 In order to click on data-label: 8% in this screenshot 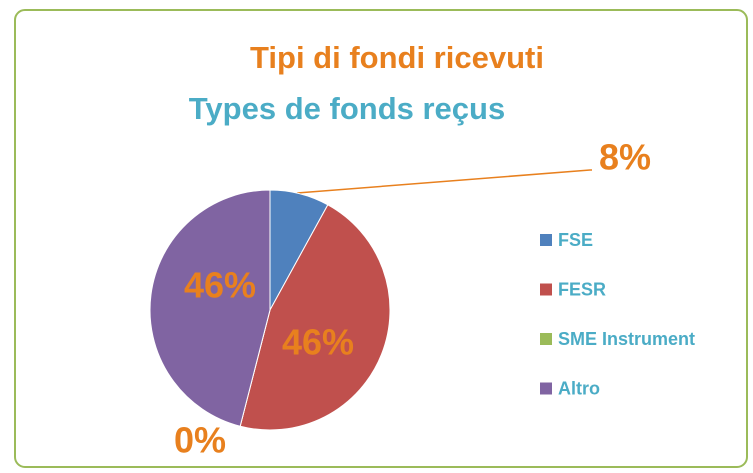, I will do `click(625, 157)`.